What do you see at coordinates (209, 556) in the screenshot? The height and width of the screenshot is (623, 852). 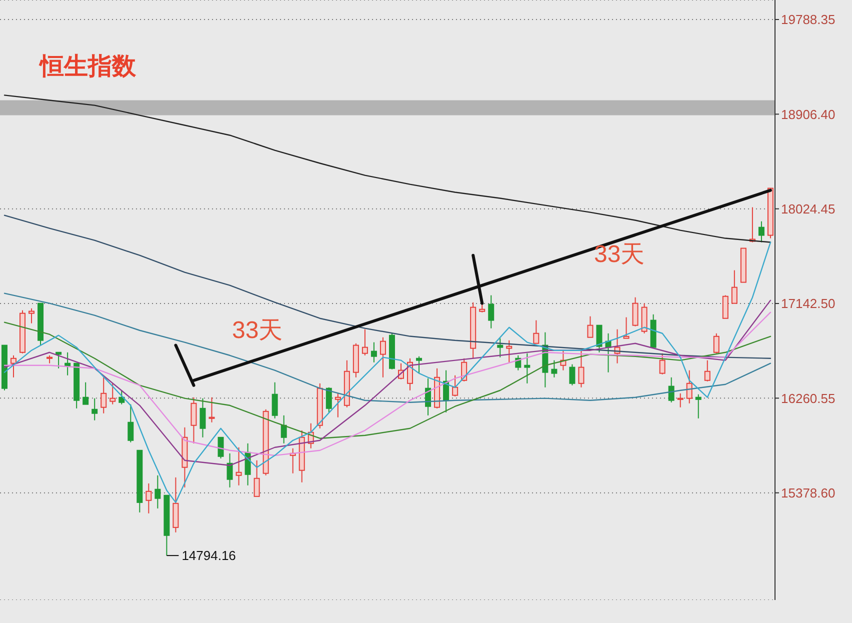 I see `annotation: 14794.16` at bounding box center [209, 556].